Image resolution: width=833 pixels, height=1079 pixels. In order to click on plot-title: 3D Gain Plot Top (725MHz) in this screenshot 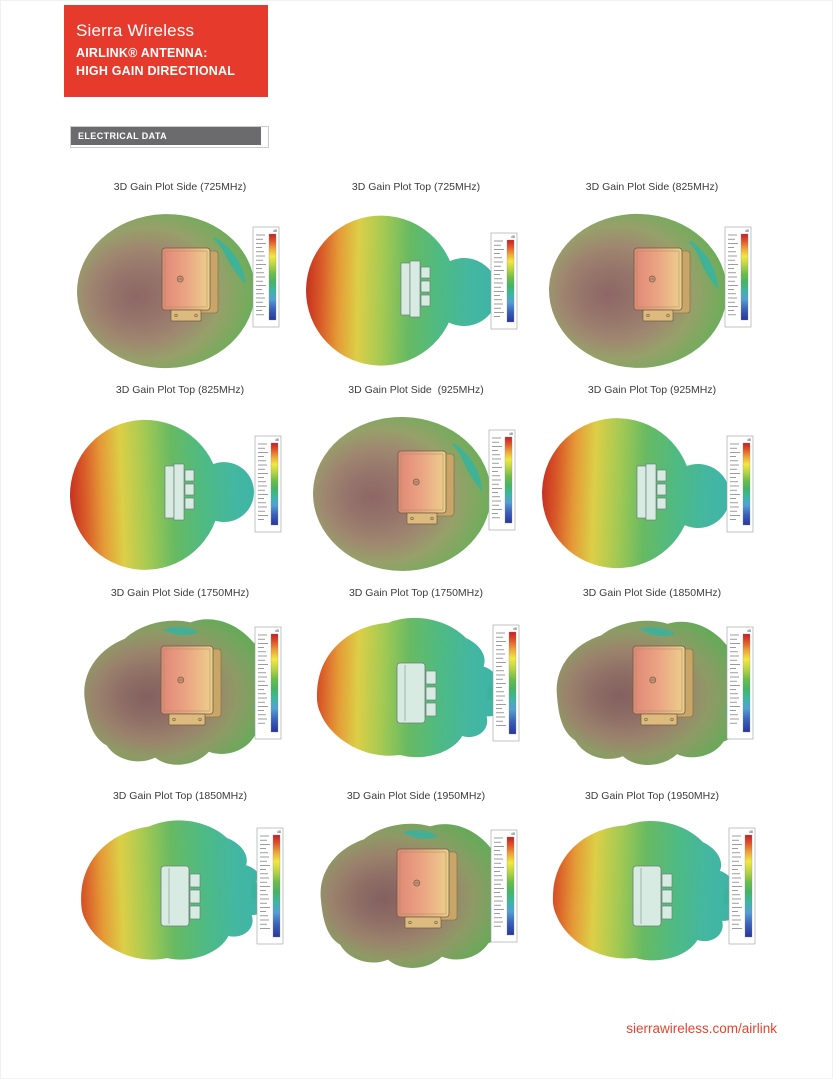, I will do `click(416, 187)`.